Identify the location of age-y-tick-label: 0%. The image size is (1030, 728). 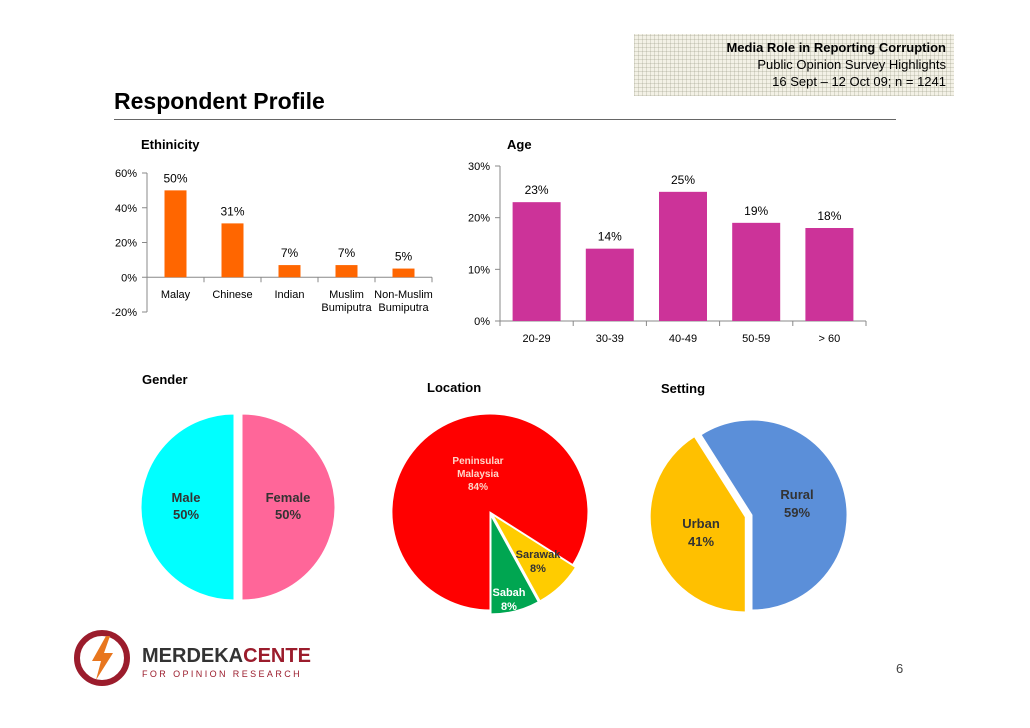
(482, 322).